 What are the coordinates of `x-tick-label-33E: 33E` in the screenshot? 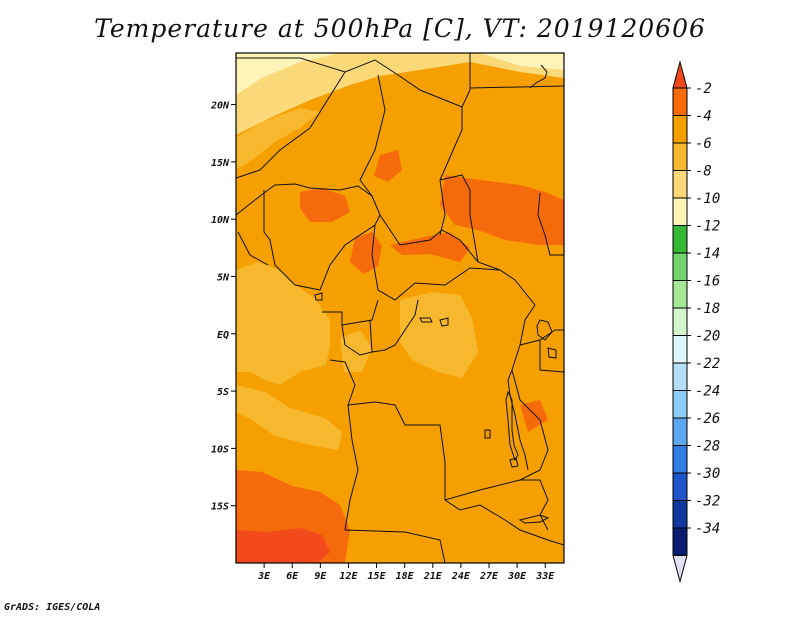 It's located at (545, 576).